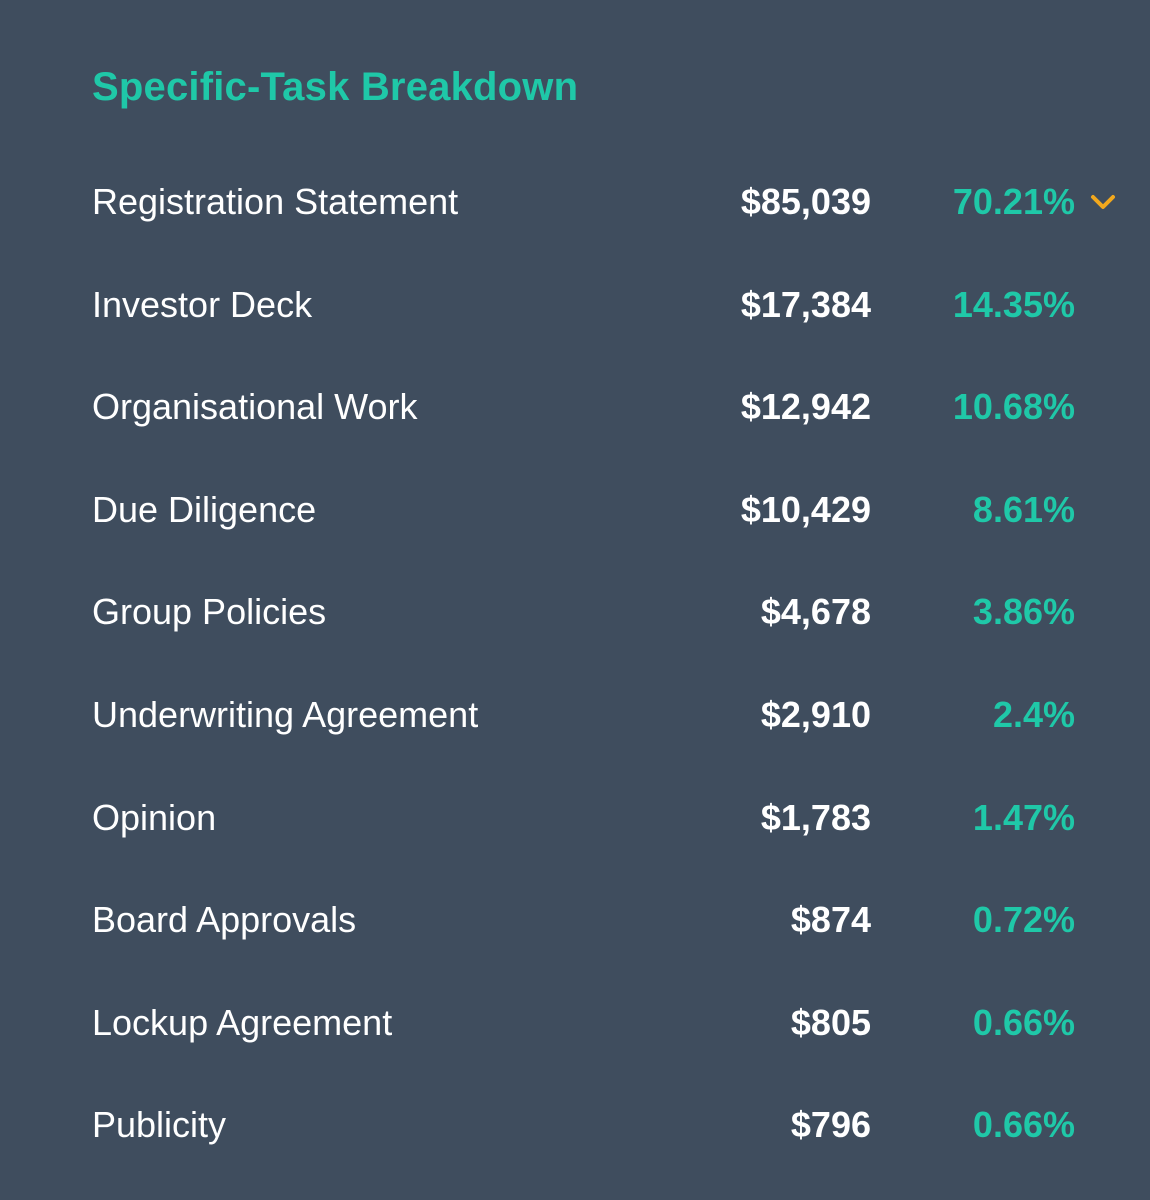  I want to click on task-amount: $1,783, so click(815, 817).